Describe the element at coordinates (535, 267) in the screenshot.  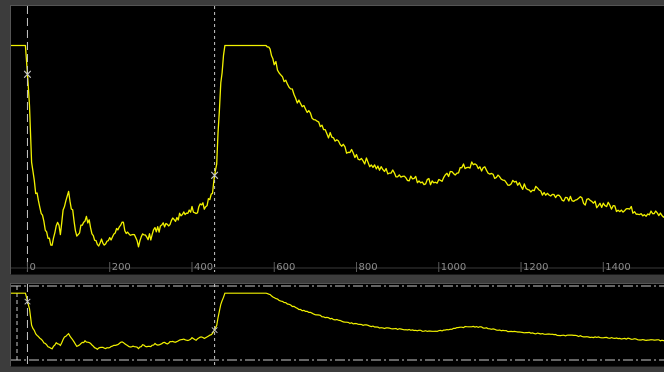
I see `x-tick-label: 1200` at that location.